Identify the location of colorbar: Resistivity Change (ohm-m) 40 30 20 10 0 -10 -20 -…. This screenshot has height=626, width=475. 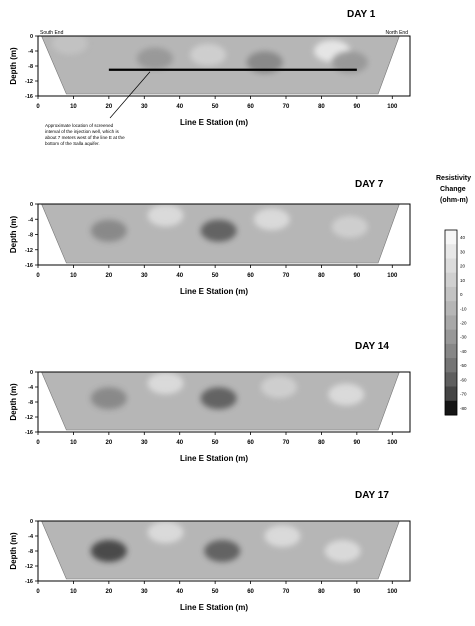
(453, 295).